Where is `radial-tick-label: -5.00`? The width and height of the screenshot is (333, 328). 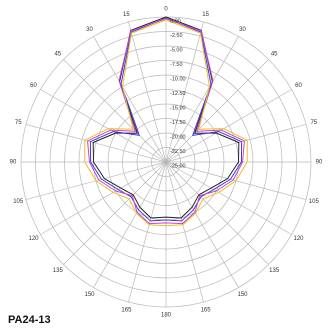 radial-tick-label: -5.00 is located at coordinates (176, 50).